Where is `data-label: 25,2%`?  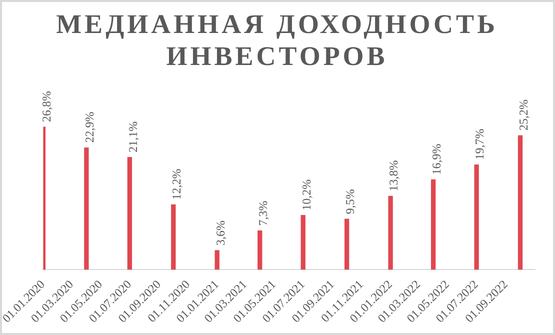
data-label: 25,2% is located at coordinates (523, 115).